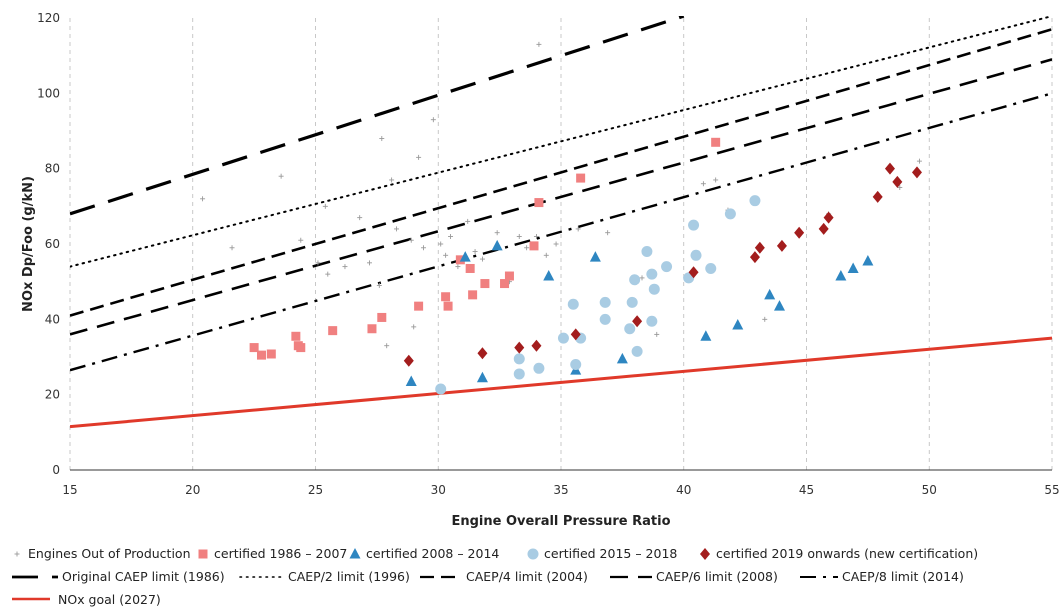  What do you see at coordinates (203, 554) in the screenshot?
I see `legend-marker-square` at bounding box center [203, 554].